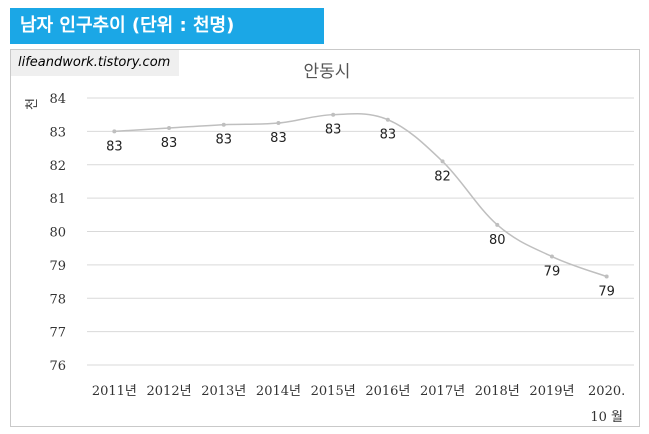  Describe the element at coordinates (497, 391) in the screenshot. I see `x-tick-label: 2018년` at that location.